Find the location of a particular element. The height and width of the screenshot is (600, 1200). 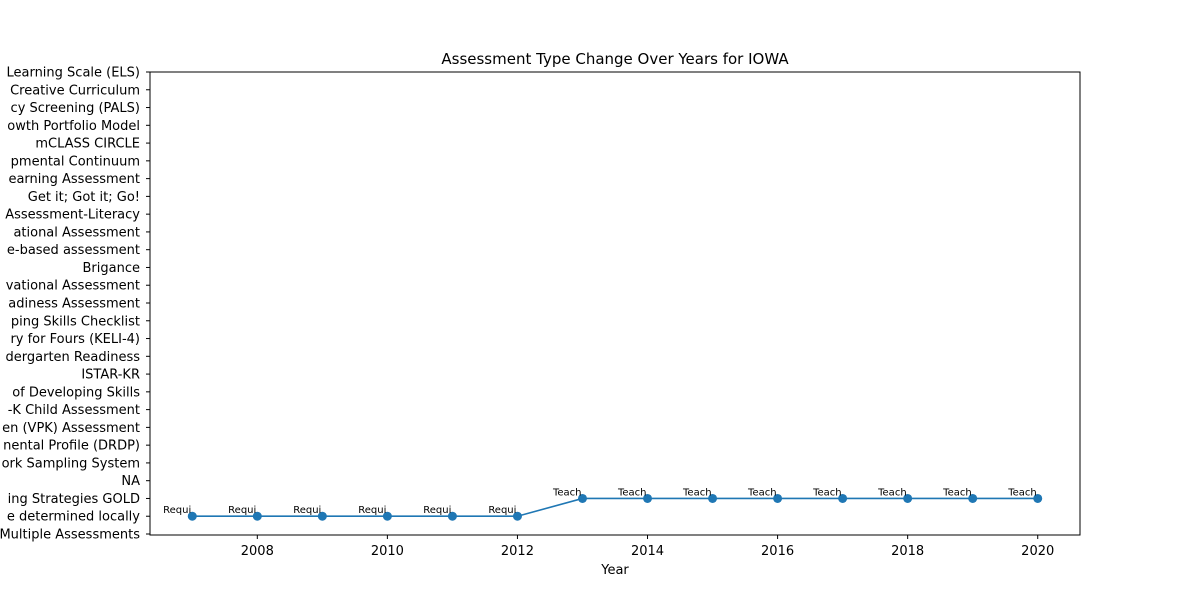

x-tick-label: 2016 is located at coordinates (777, 551).